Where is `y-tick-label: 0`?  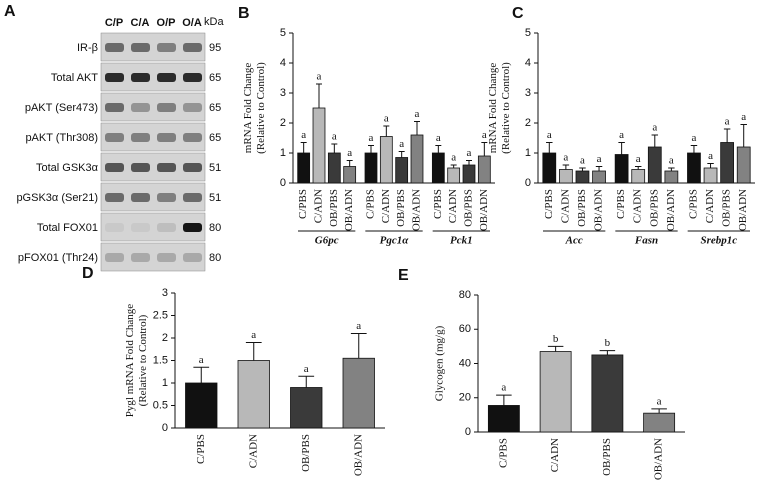 y-tick-label: 0 is located at coordinates (528, 183).